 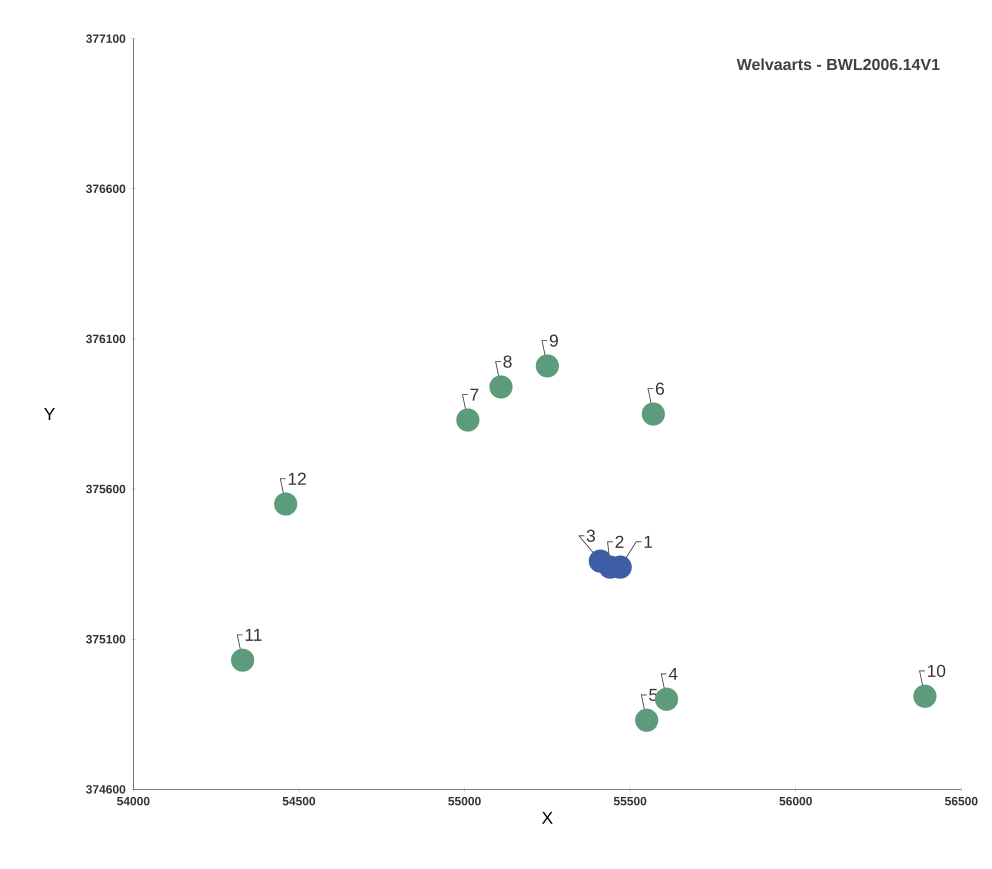 What do you see at coordinates (673, 674) in the screenshot?
I see `annotation: 4` at bounding box center [673, 674].